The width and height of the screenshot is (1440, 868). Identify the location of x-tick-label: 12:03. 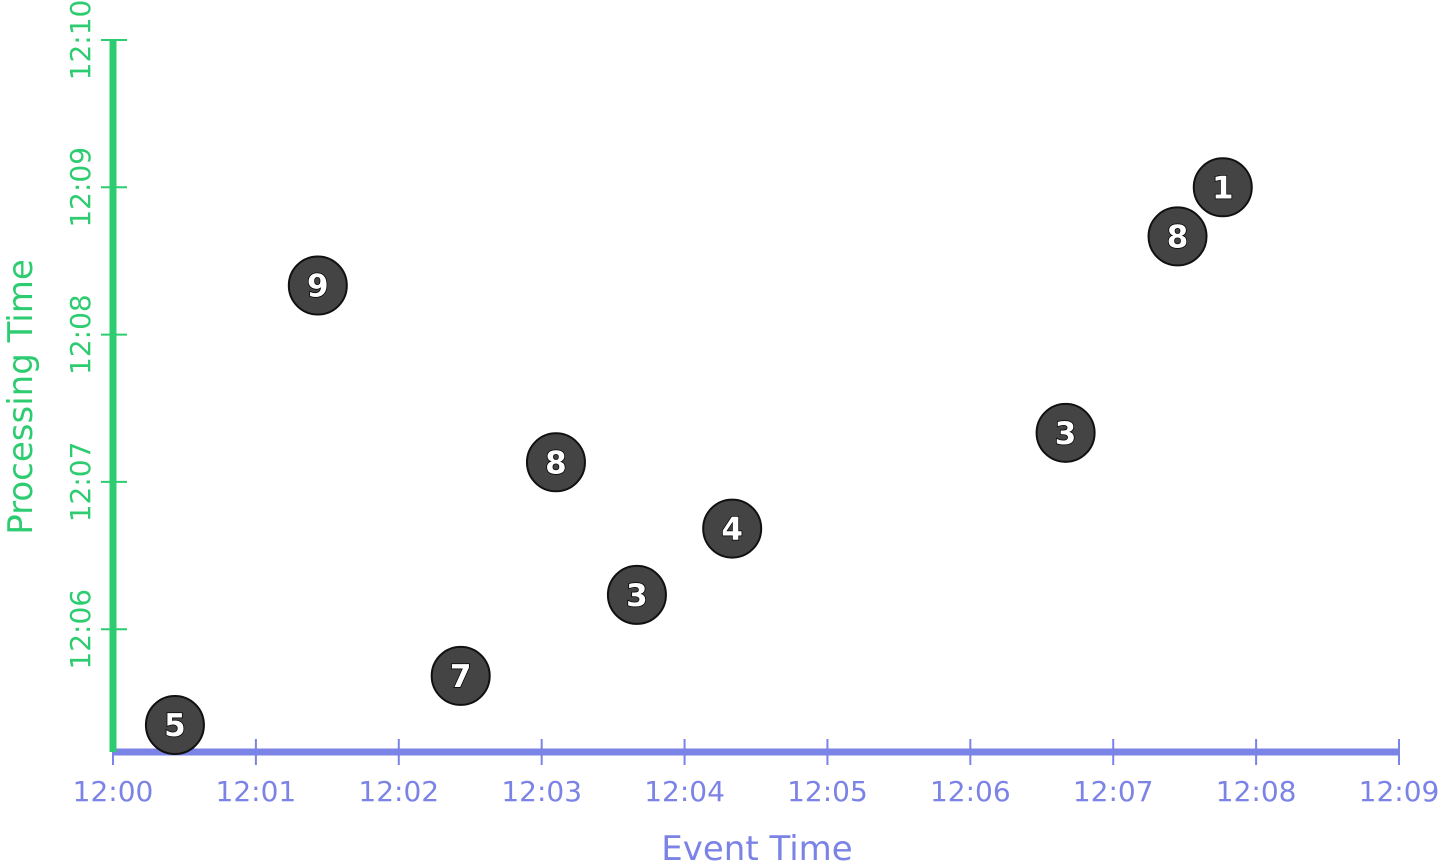
(541, 791).